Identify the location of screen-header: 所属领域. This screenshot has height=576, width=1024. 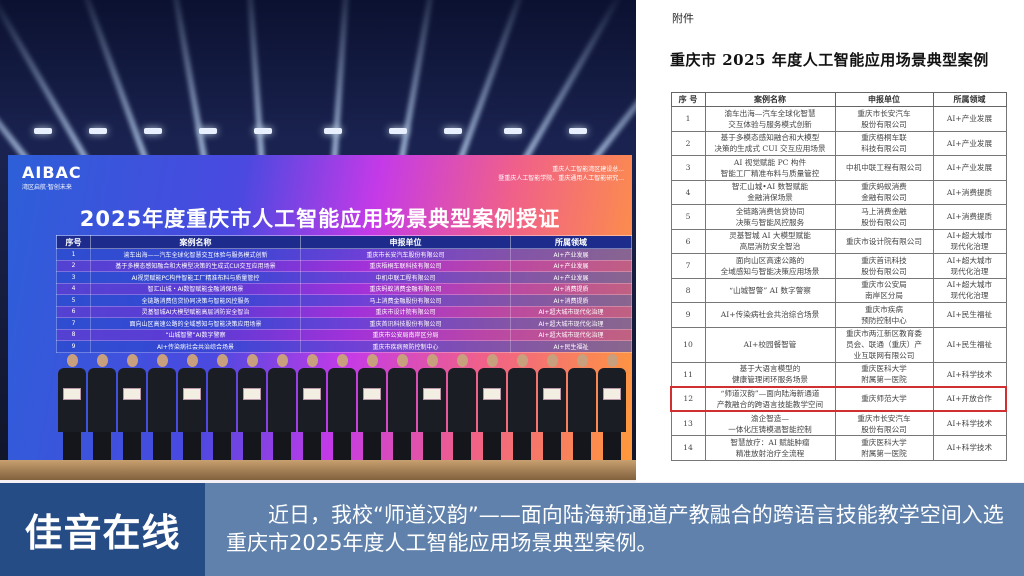
(571, 242).